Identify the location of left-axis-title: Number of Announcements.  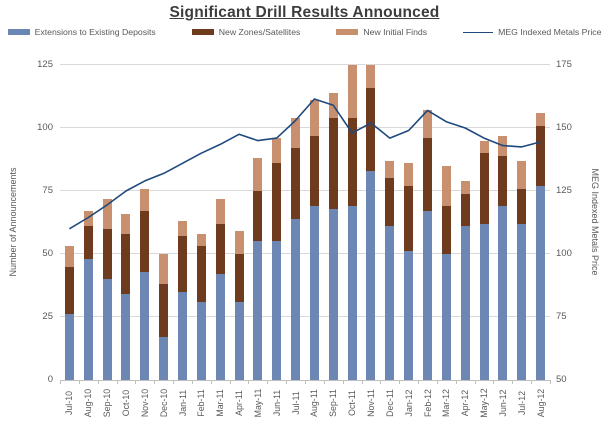
(13, 222).